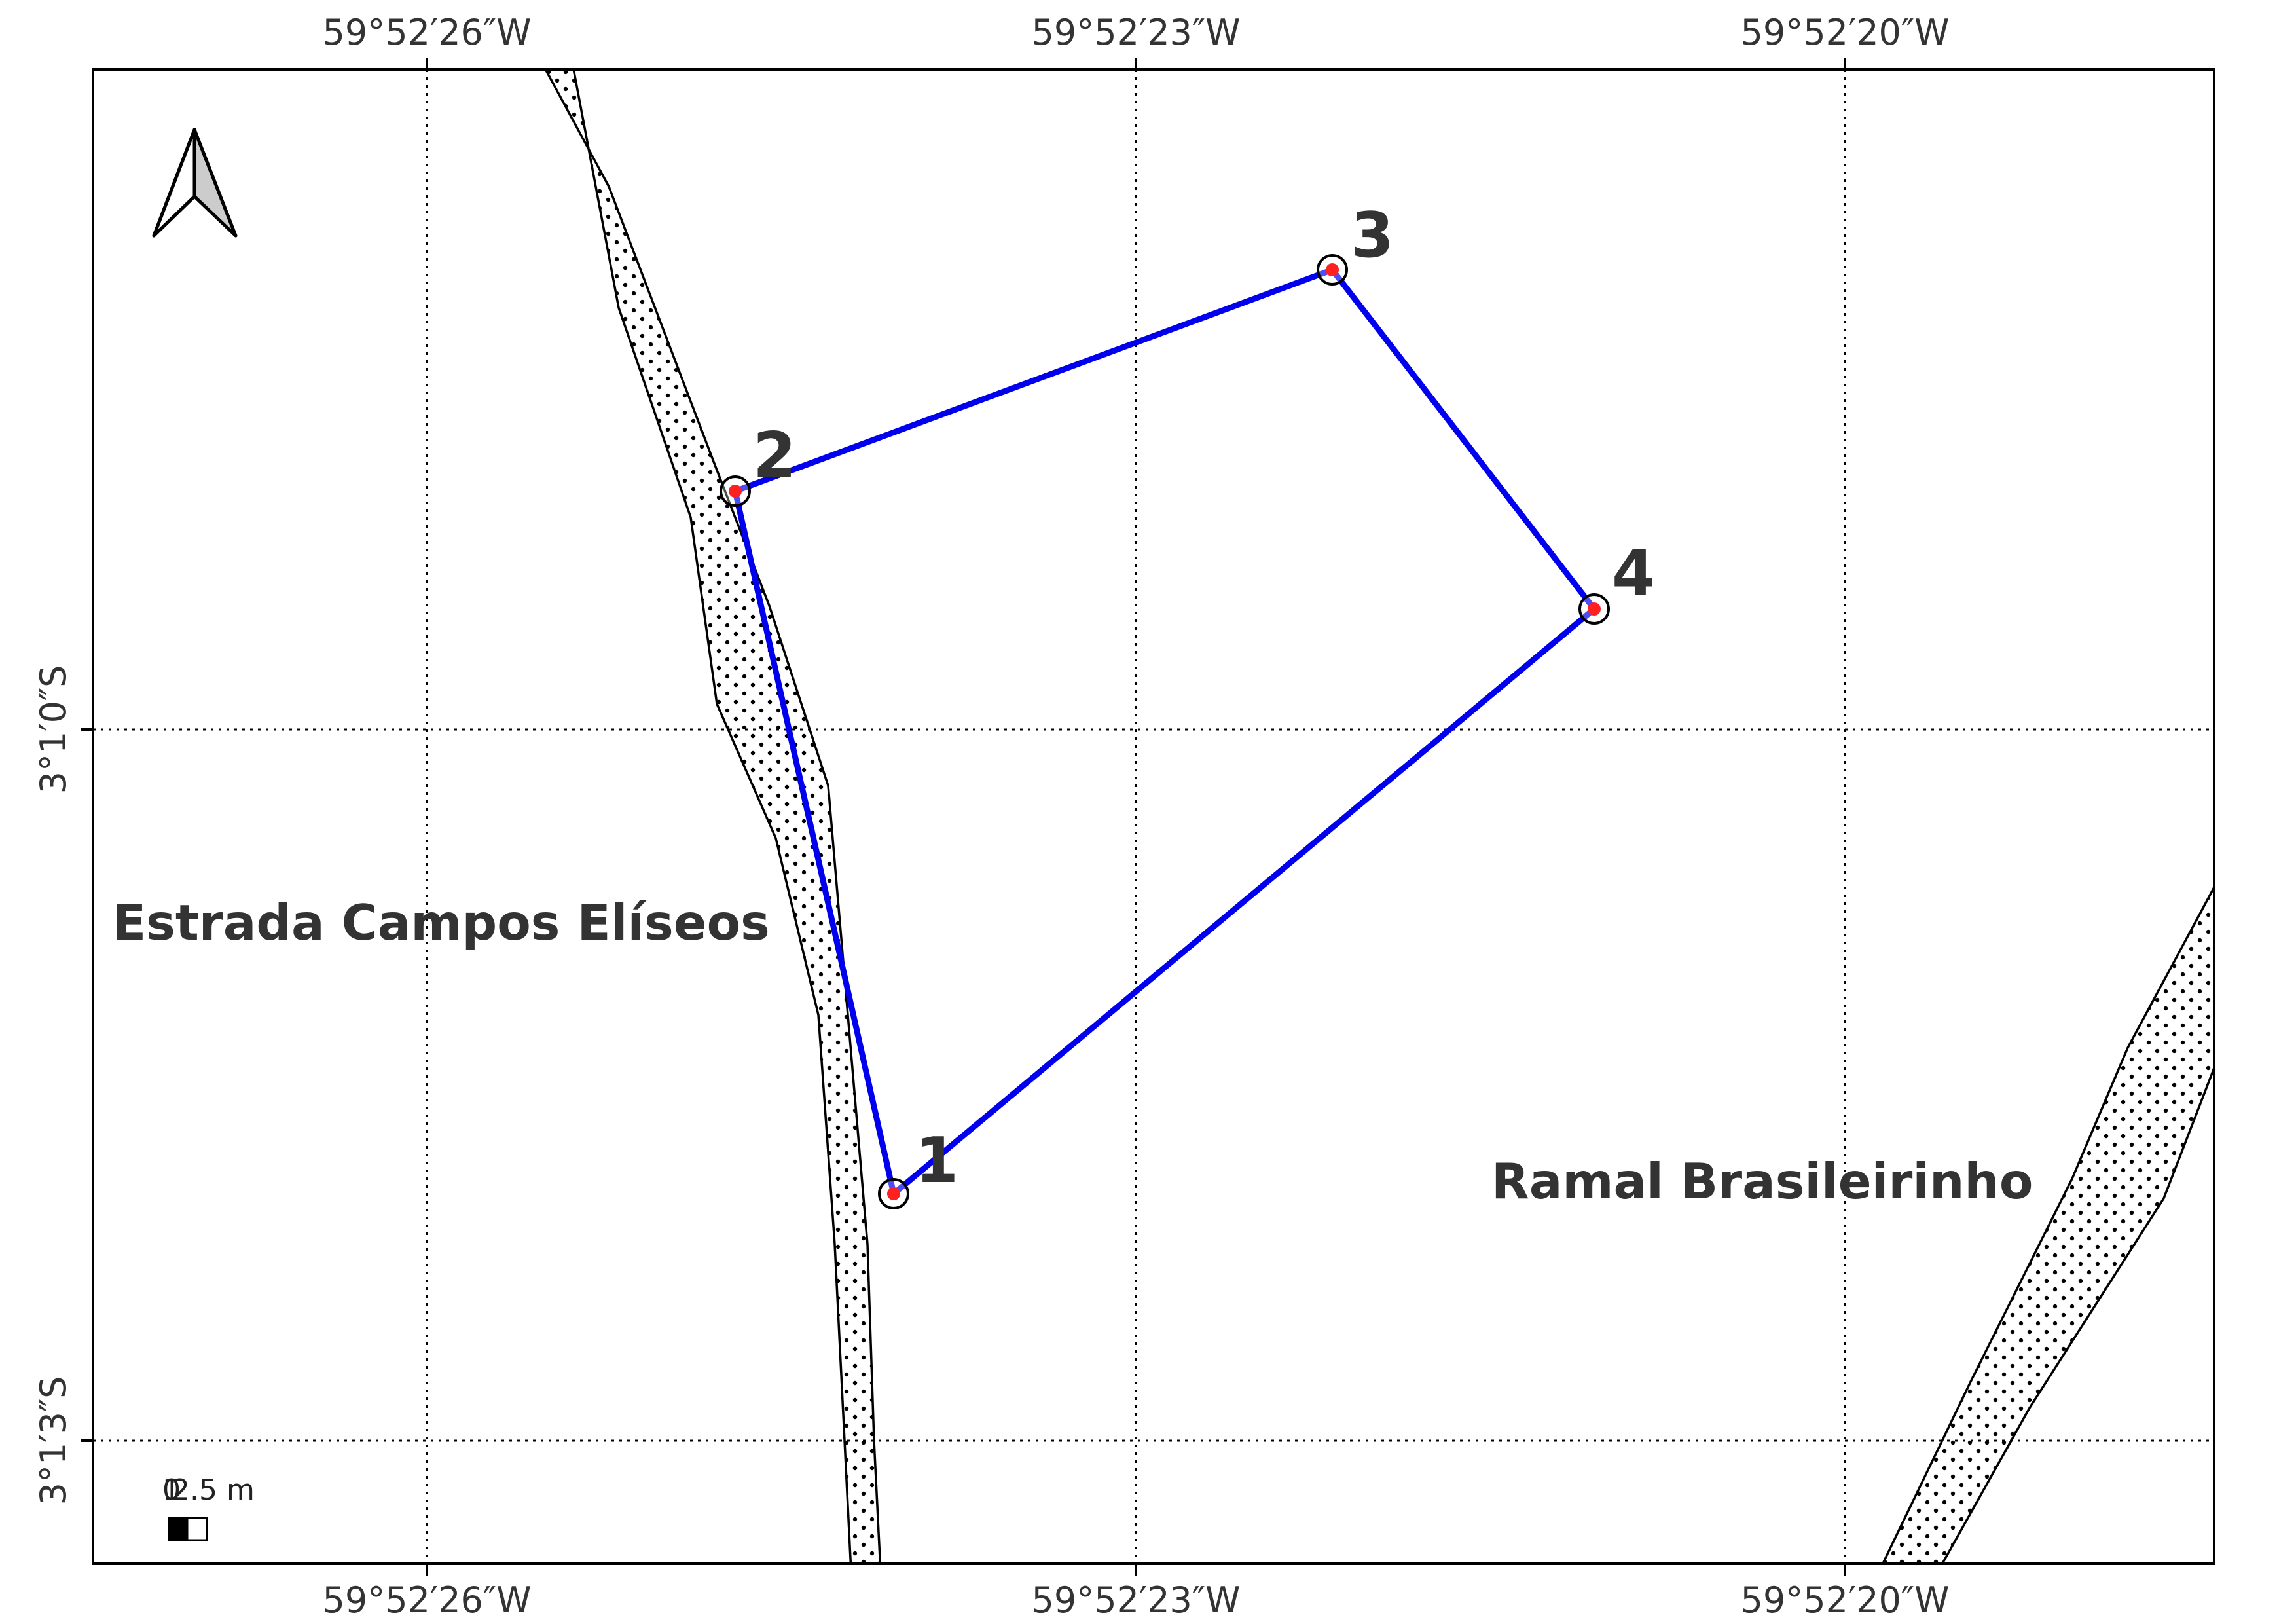 This screenshot has height=1624, width=2296. Describe the element at coordinates (2047, 1224) in the screenshot. I see `road-ramal-brasileirinho` at that location.